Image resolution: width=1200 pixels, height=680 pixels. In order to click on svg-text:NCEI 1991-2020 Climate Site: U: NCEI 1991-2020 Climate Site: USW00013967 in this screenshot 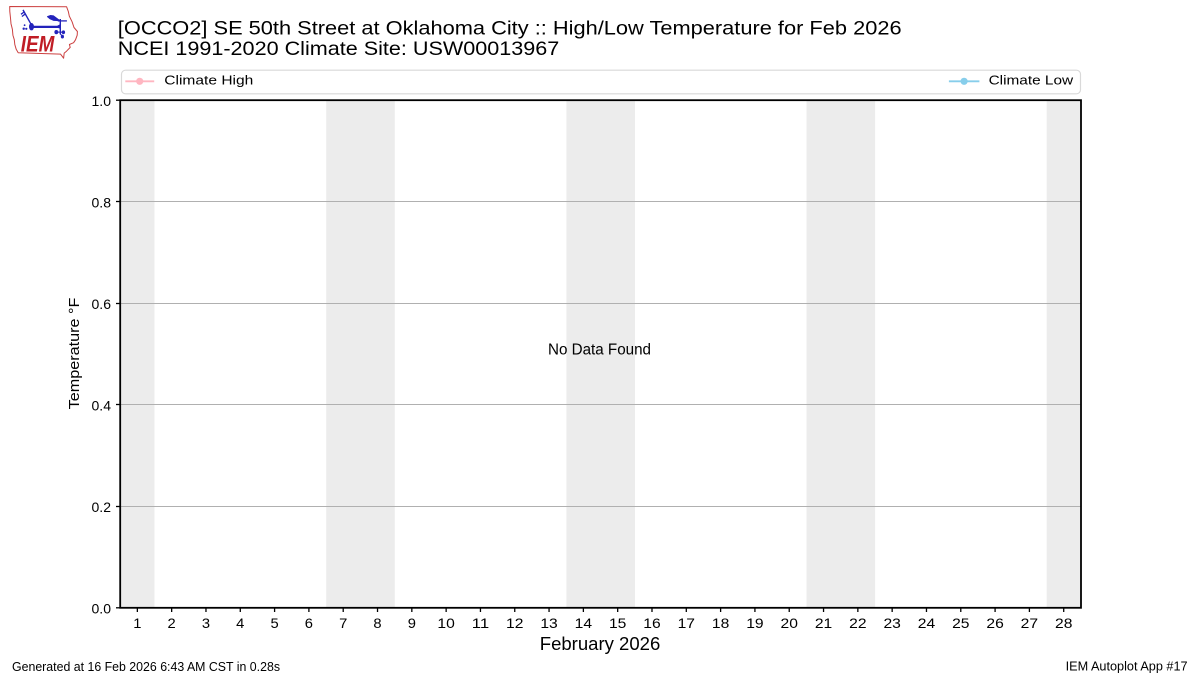, I will do `click(339, 49)`.